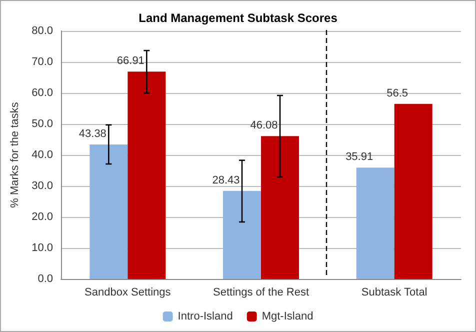 The height and width of the screenshot is (332, 476). Describe the element at coordinates (42, 124) in the screenshot. I see `y-tick-label: 50.0` at that location.